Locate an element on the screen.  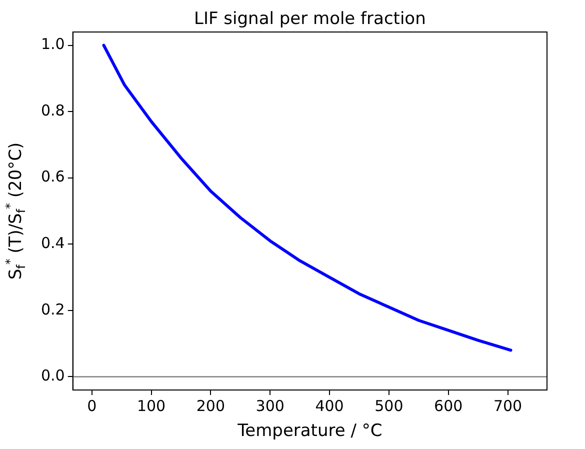
y-axis-title: Sf* (T)/Sf* (20°C) is located at coordinates (15, 211).